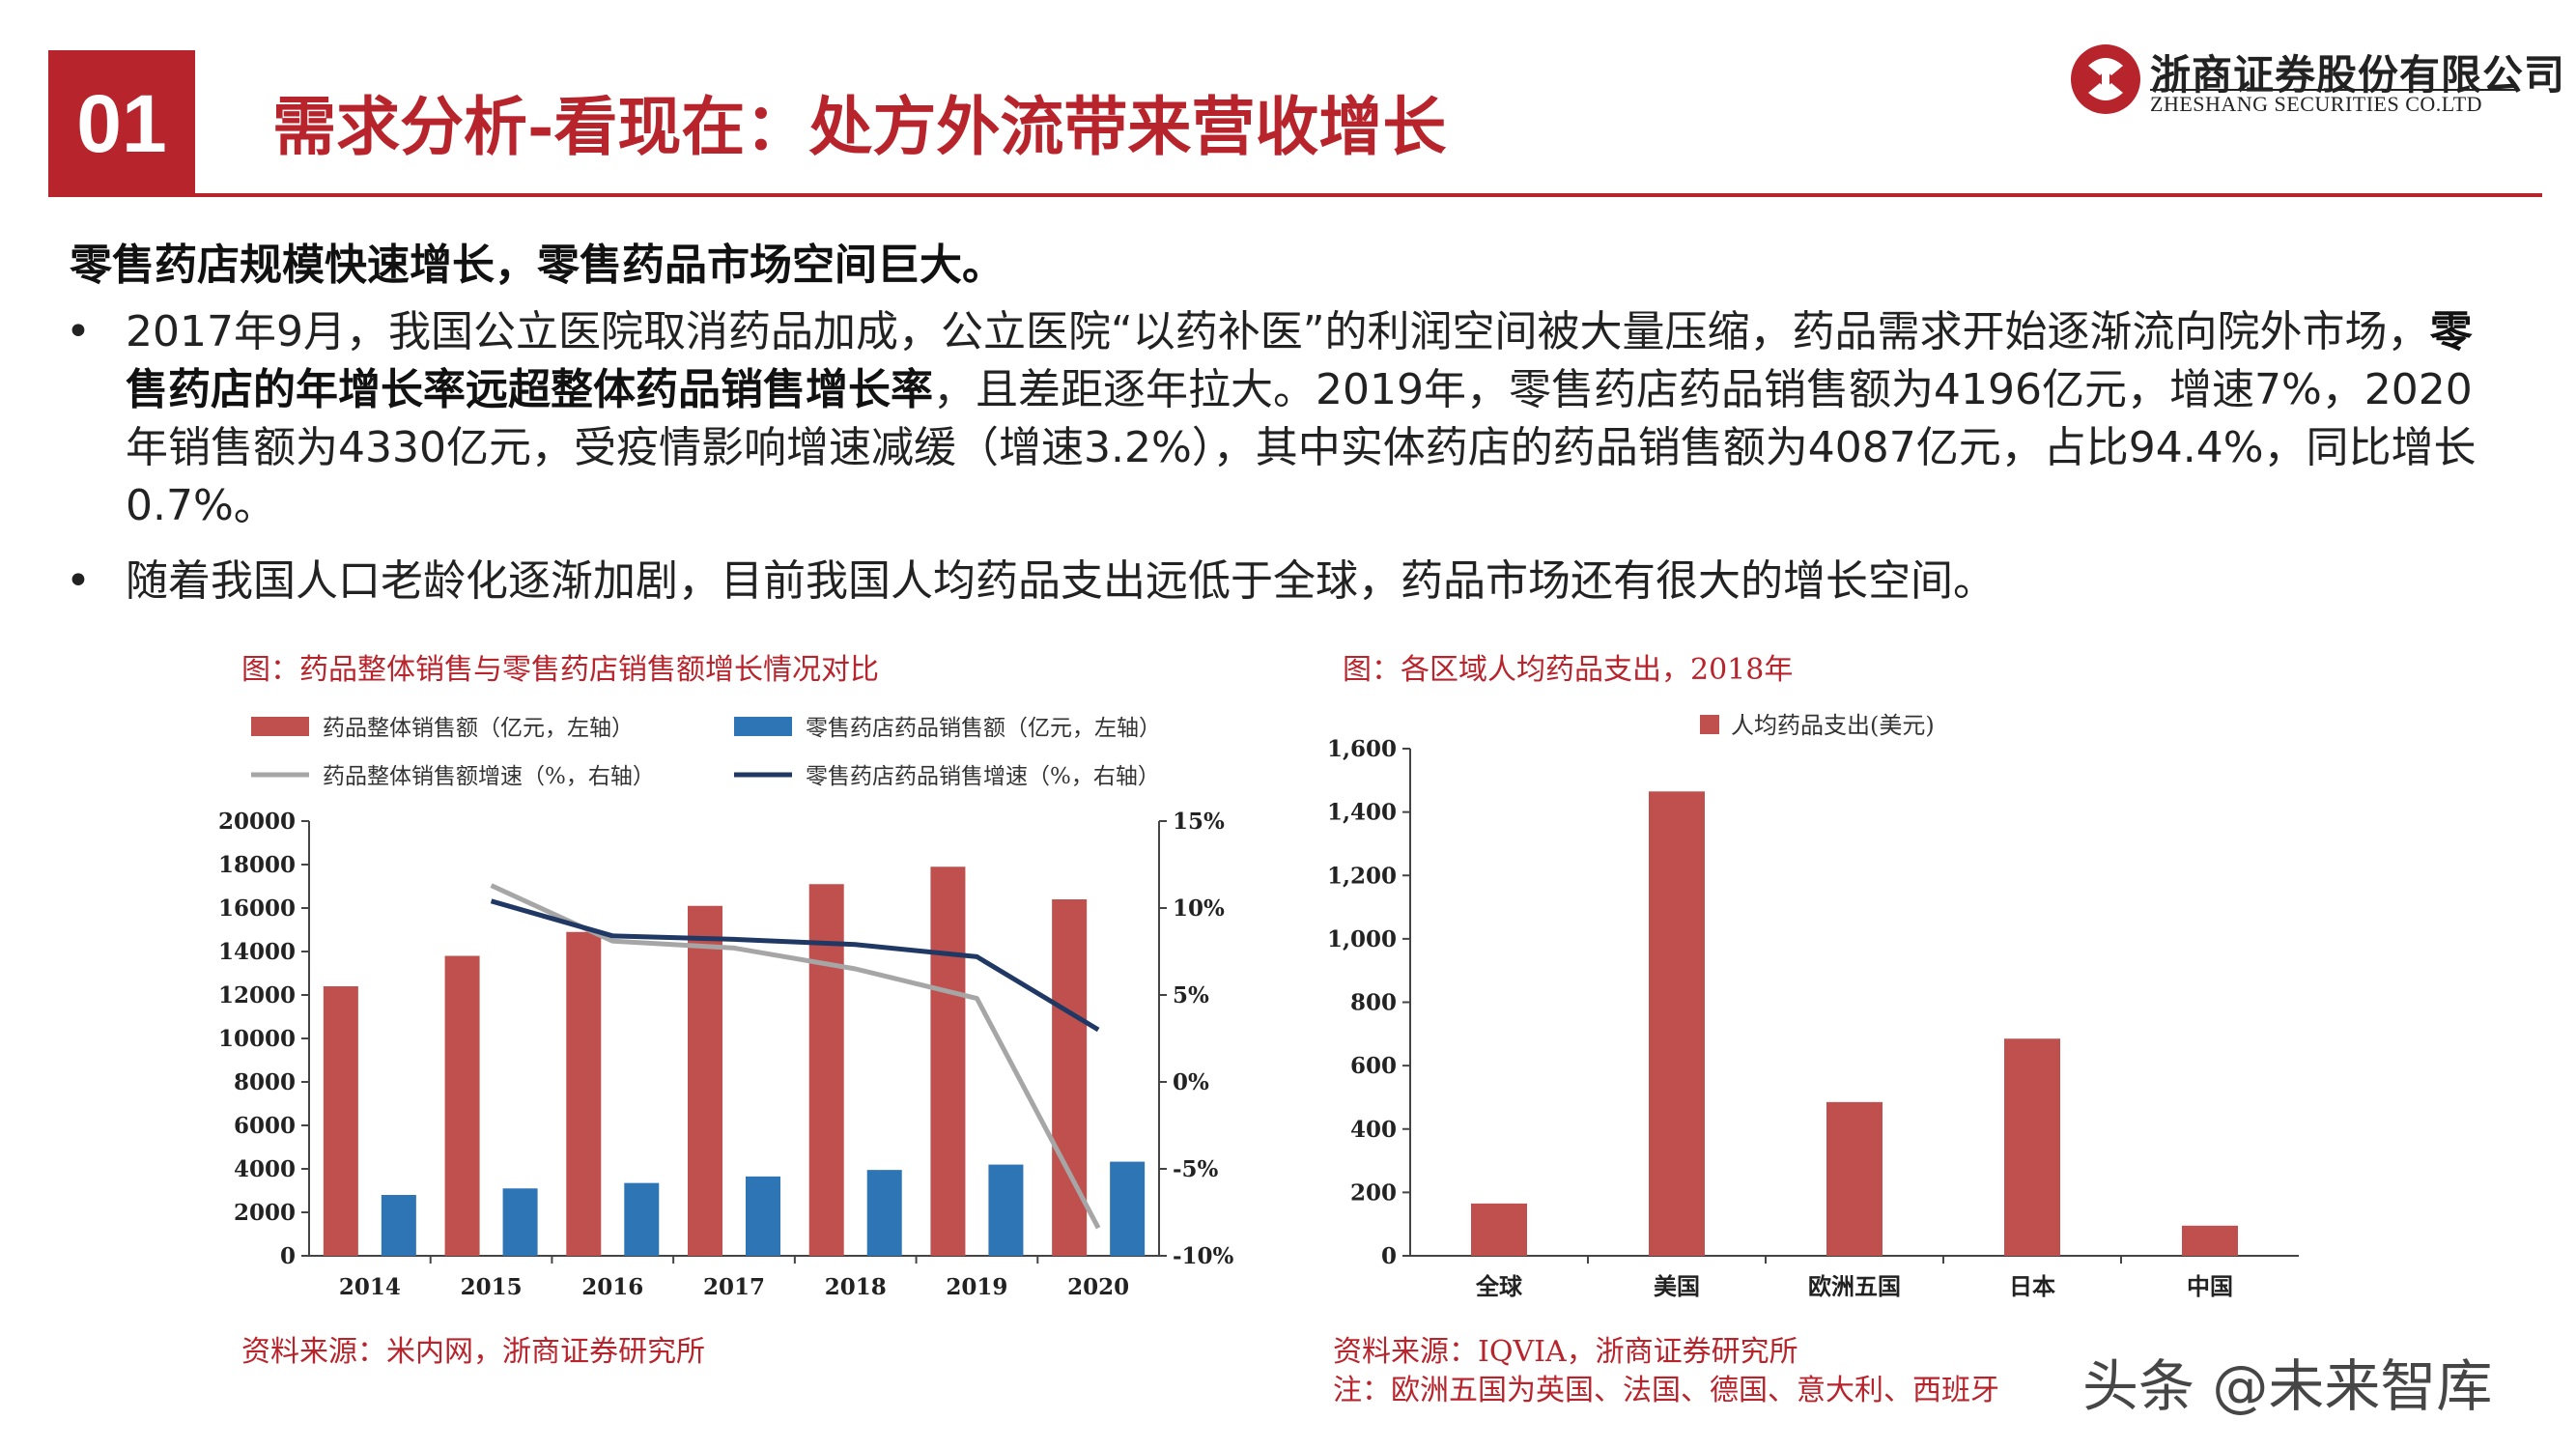  Describe the element at coordinates (257, 995) in the screenshot. I see `left-tick-label: 12000` at that location.